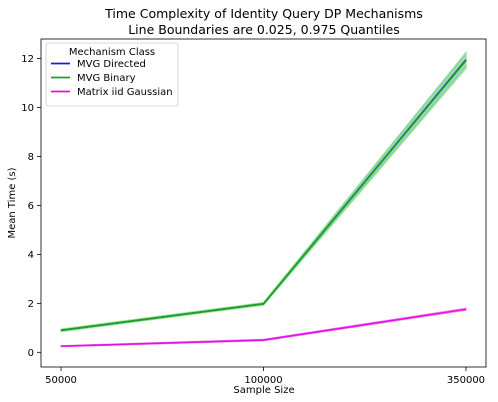 This screenshot has height=402, width=498. Describe the element at coordinates (31, 255) in the screenshot. I see `y-tick-label: 4` at that location.